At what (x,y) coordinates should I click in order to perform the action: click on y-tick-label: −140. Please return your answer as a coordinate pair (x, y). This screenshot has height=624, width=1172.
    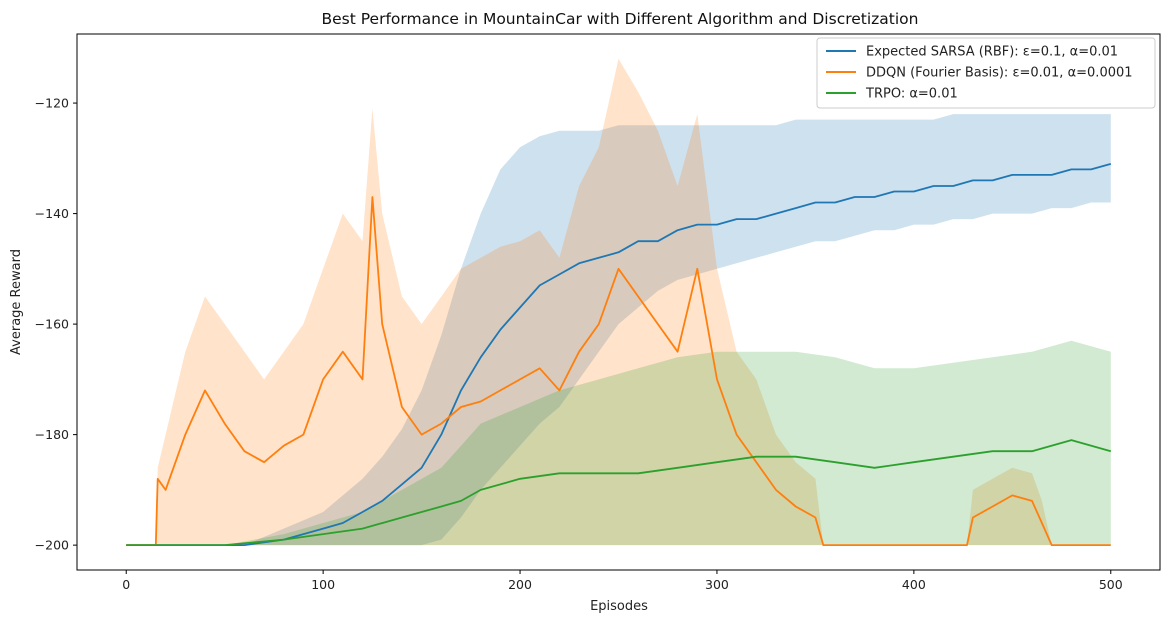
    Looking at the image, I should click on (52, 213).